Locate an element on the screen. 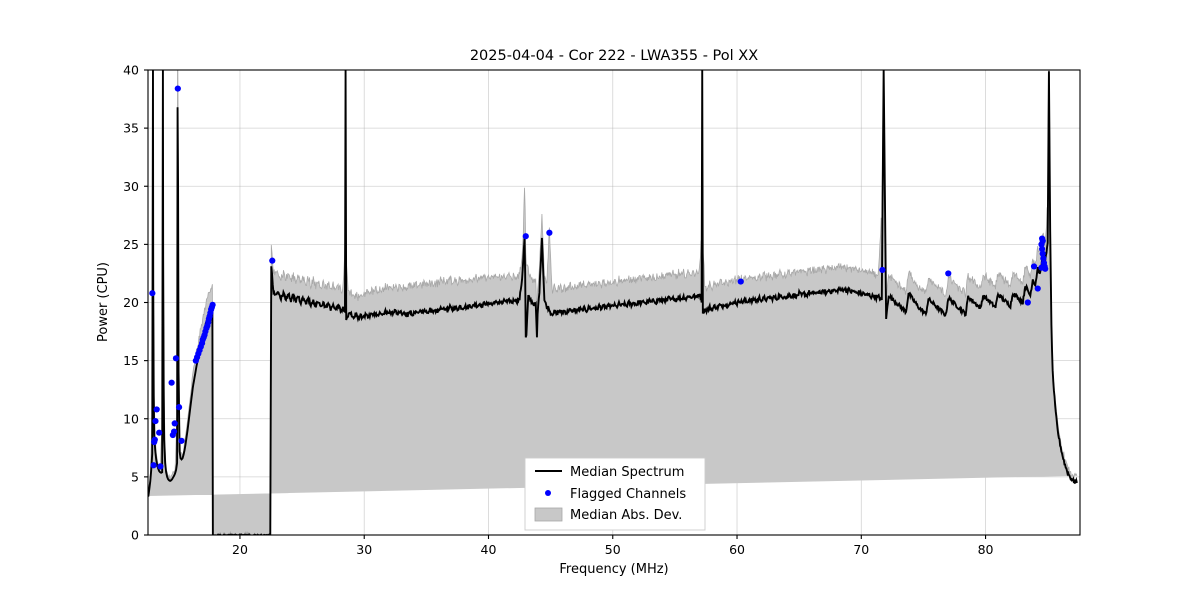  x-tick-labels: 20 30 40 50 60 70 80 is located at coordinates (613, 549).